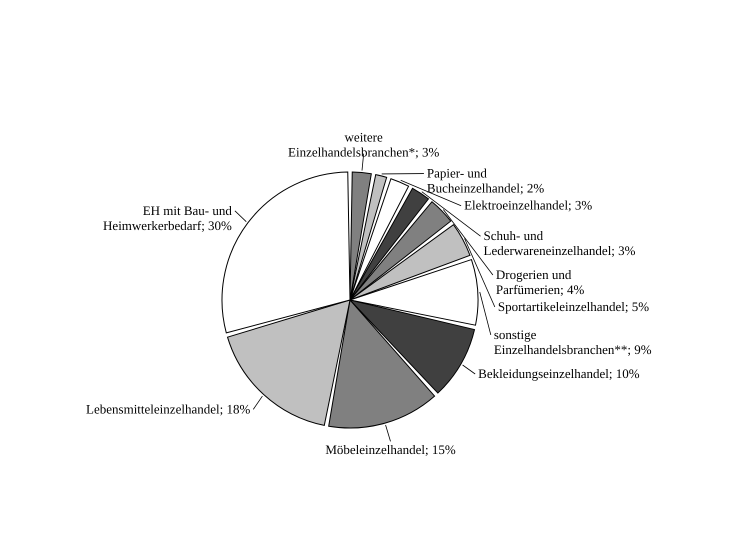  I want to click on slice-label: Elektroeinzelhandel; 3%, so click(528, 205).